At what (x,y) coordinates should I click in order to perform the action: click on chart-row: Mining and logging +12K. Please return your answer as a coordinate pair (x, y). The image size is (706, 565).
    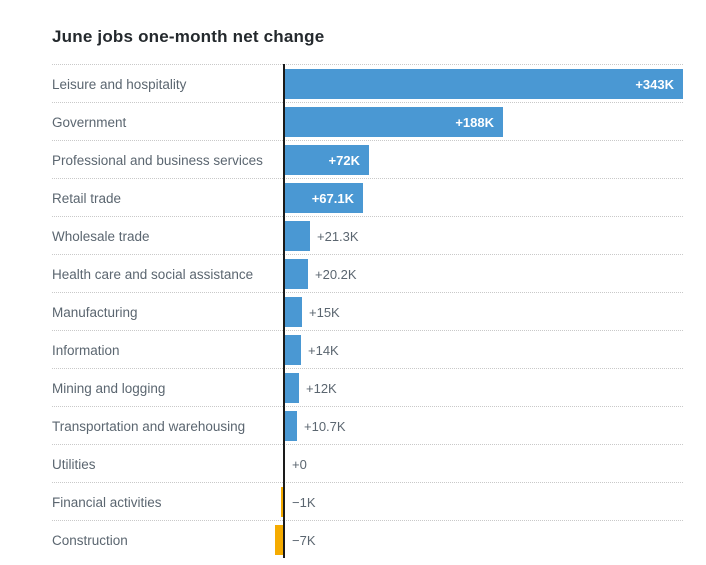
    Looking at the image, I should click on (367, 387).